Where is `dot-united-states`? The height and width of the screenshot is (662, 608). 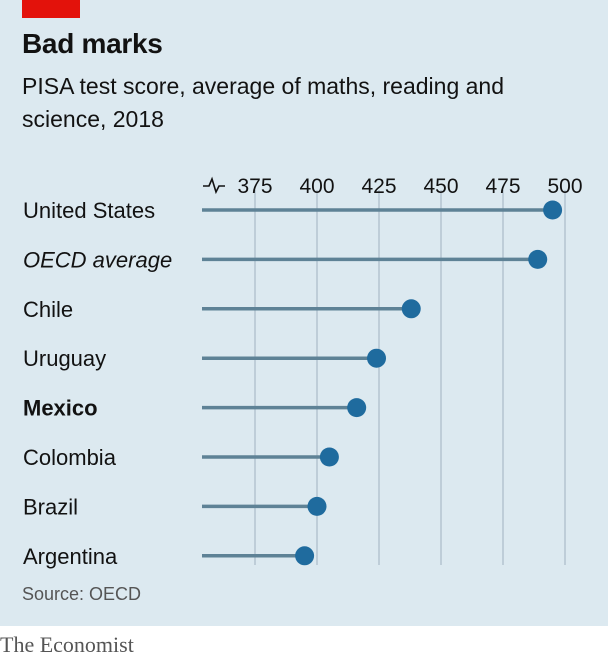
dot-united-states is located at coordinates (553, 210).